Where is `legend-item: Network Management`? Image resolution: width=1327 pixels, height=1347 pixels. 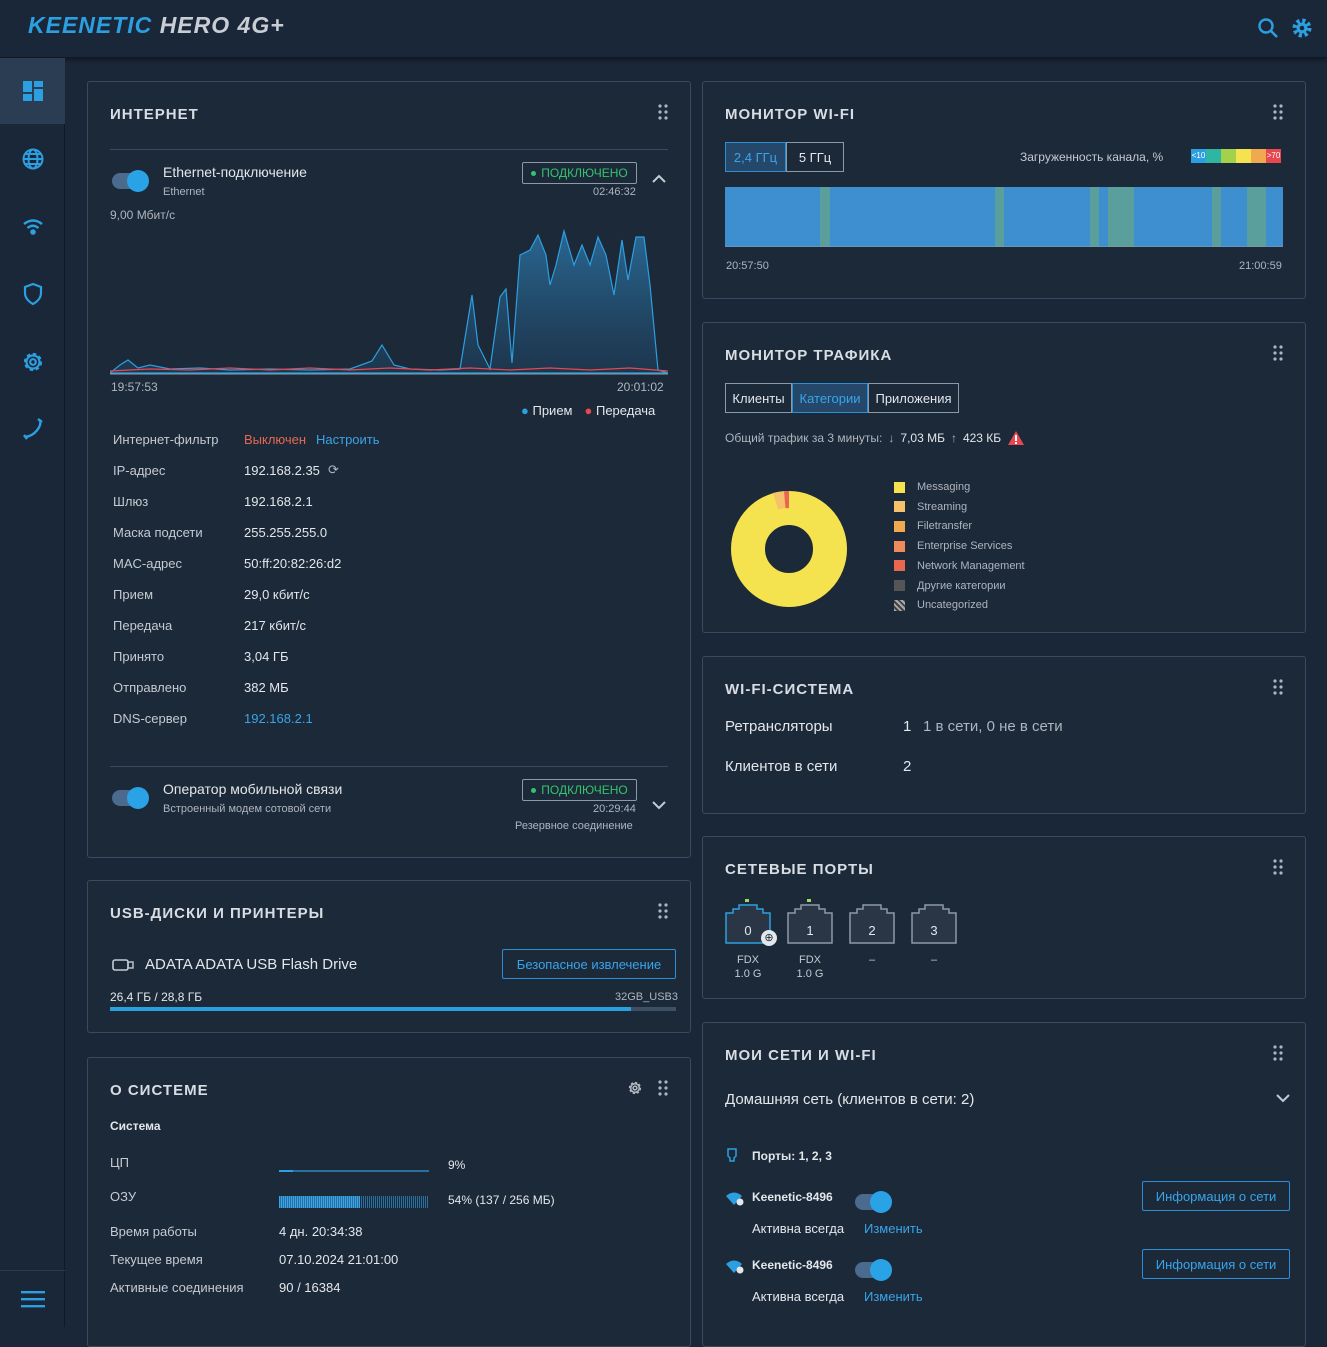 legend-item: Network Management is located at coordinates (959, 566).